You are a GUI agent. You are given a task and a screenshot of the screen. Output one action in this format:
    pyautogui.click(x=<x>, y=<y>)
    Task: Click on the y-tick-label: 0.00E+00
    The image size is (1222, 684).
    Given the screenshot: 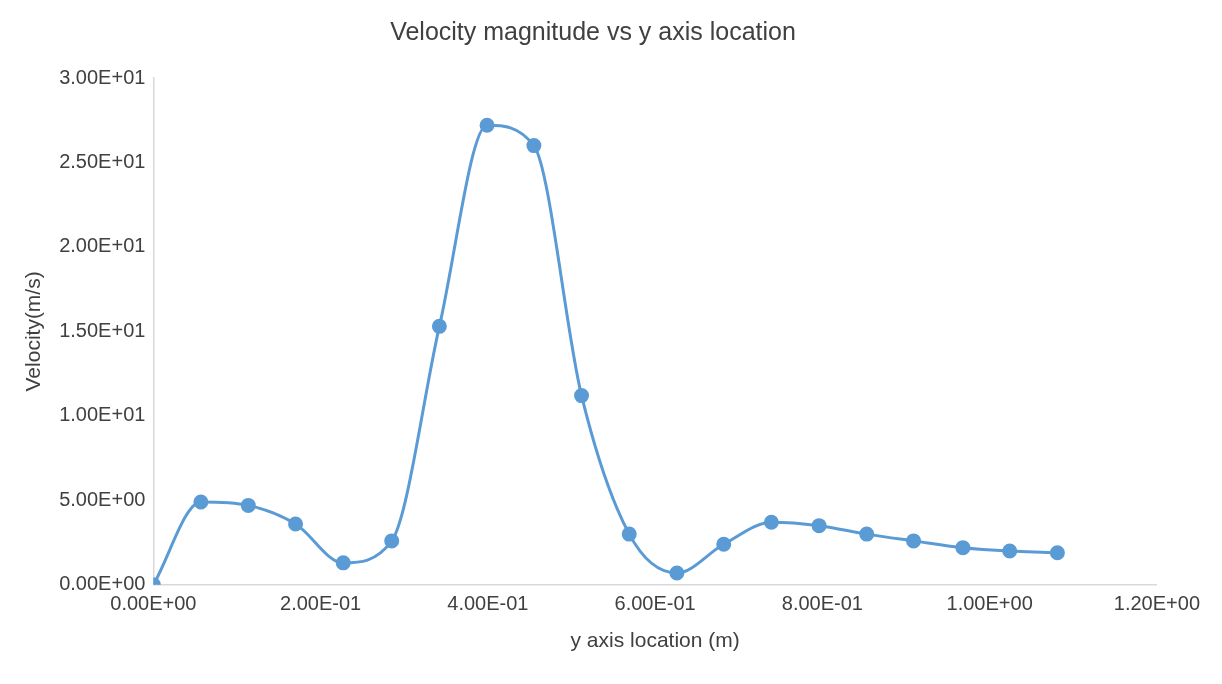 What is the action you would take?
    pyautogui.click(x=102, y=583)
    